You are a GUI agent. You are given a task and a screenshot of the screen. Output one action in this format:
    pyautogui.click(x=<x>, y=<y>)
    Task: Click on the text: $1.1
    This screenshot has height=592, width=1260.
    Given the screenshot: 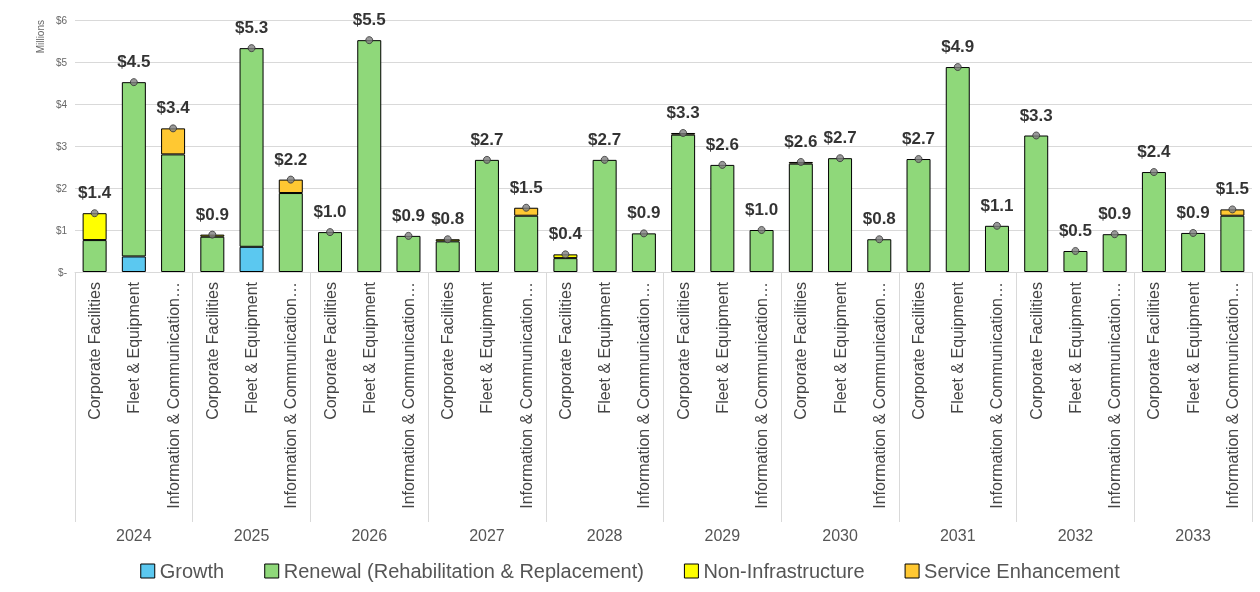 What is the action you would take?
    pyautogui.click(x=997, y=205)
    